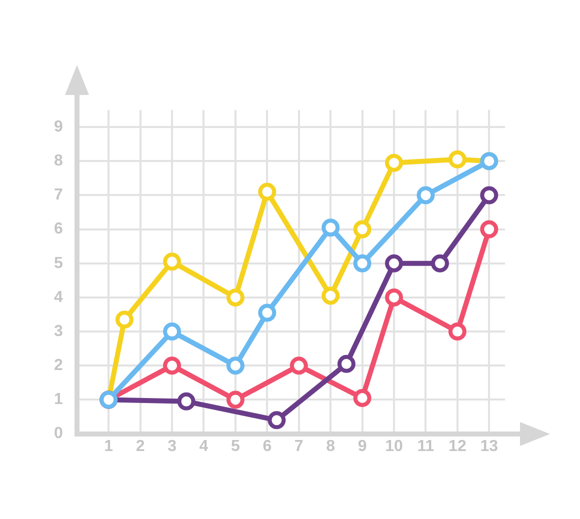  I want to click on x-tick-label: 1, so click(109, 446).